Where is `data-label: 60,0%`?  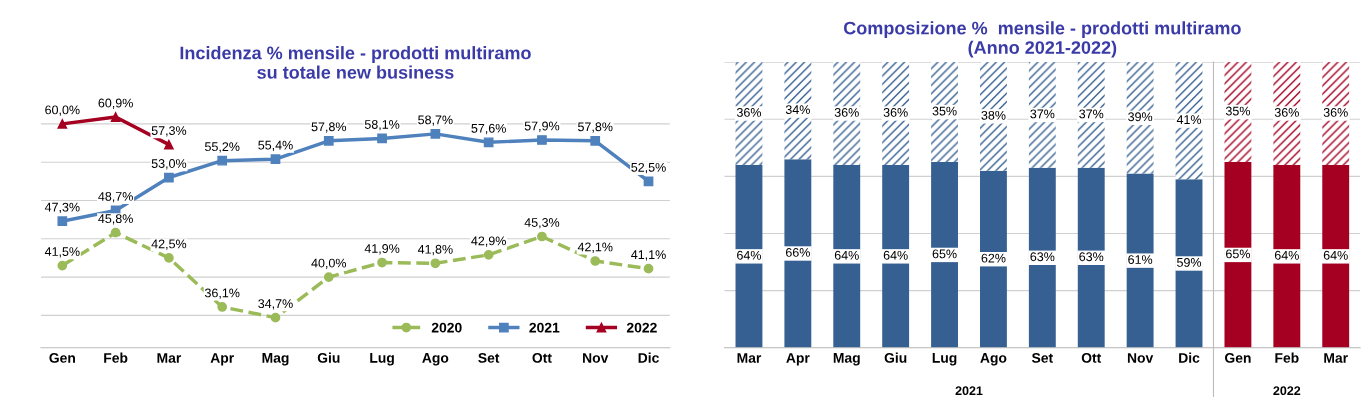 data-label: 60,0% is located at coordinates (62, 110).